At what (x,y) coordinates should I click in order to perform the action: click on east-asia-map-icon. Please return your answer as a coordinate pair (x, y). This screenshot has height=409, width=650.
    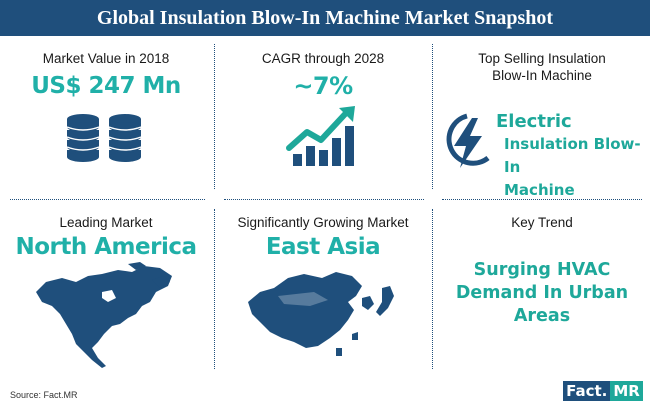
    Looking at the image, I should click on (321, 314).